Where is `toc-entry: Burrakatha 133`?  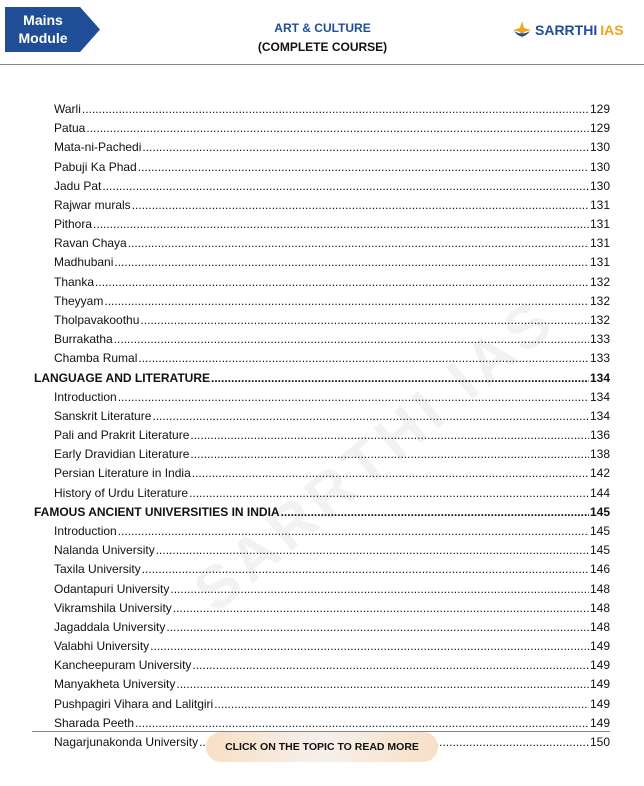 toc-entry: Burrakatha 133 is located at coordinates (332, 340).